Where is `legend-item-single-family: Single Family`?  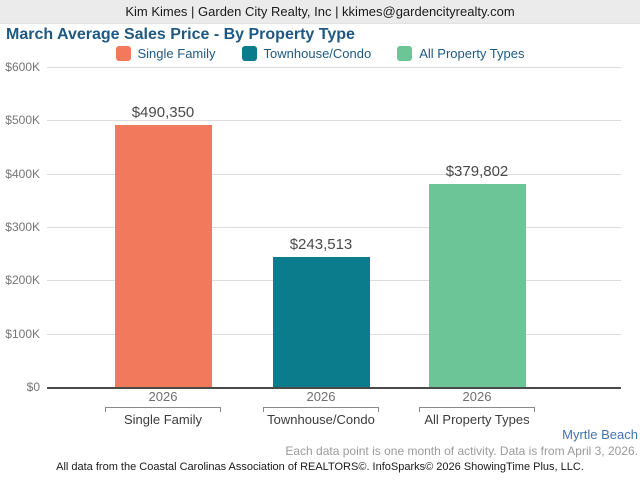
legend-item-single-family: Single Family is located at coordinates (165, 53).